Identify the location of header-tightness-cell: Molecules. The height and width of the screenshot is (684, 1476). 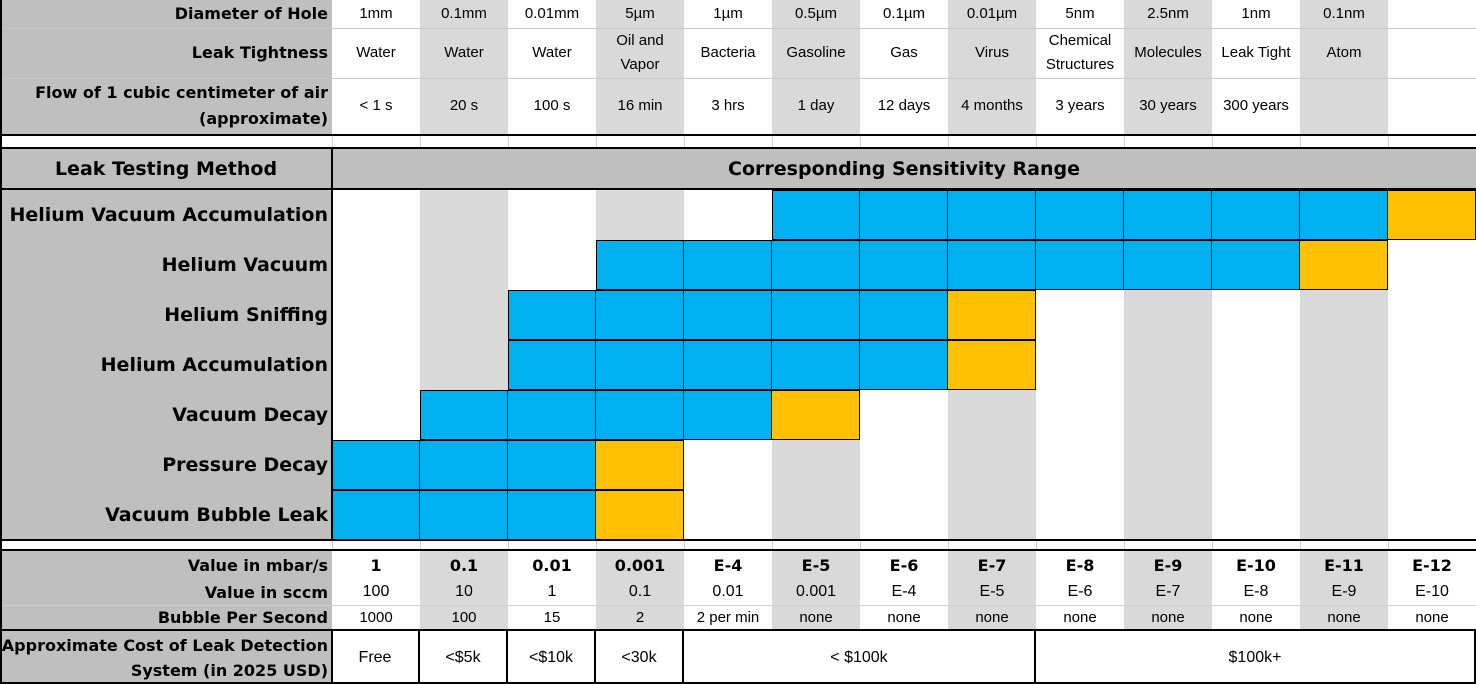
(1168, 52).